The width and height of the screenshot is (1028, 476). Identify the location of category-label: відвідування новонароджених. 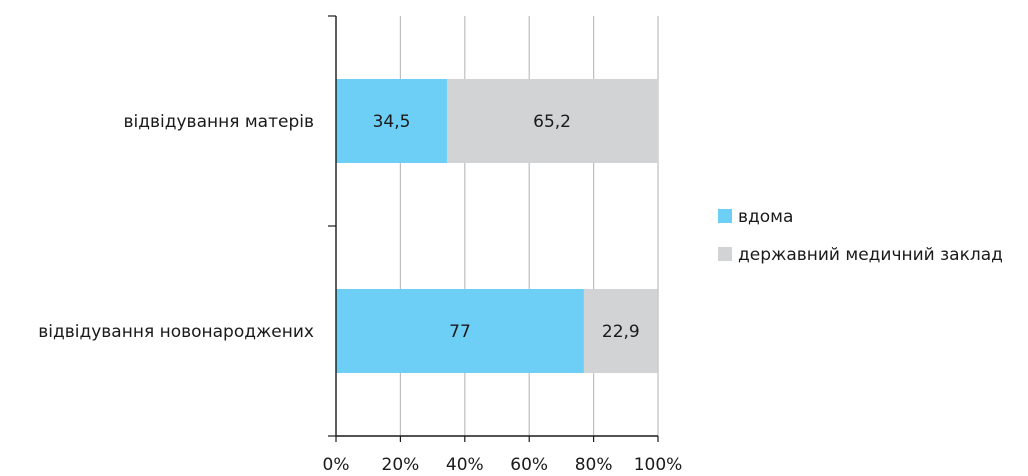
(176, 332).